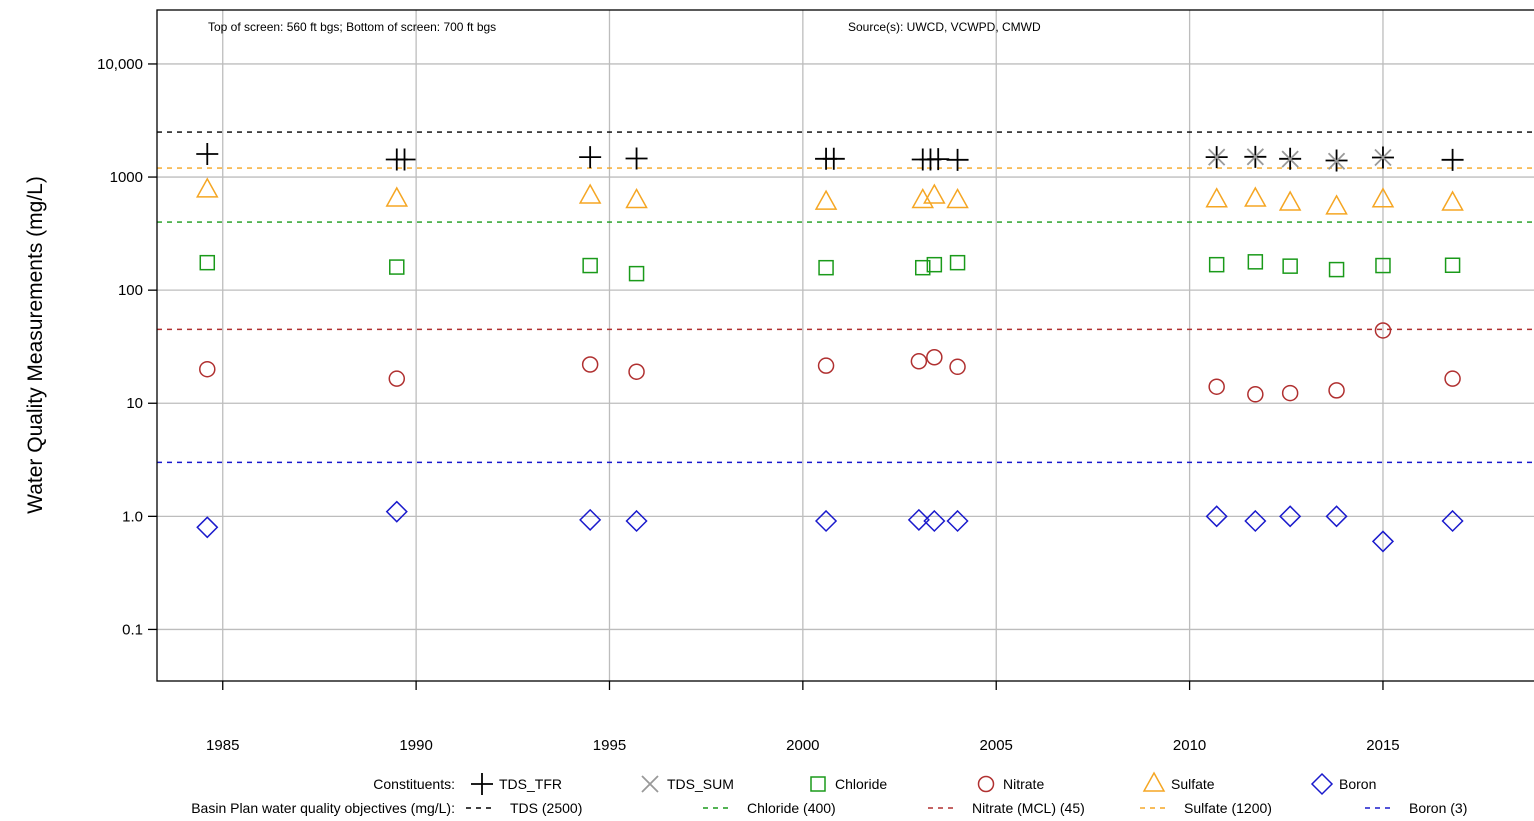  I want to click on x-tick-label: 2010, so click(1189, 745).